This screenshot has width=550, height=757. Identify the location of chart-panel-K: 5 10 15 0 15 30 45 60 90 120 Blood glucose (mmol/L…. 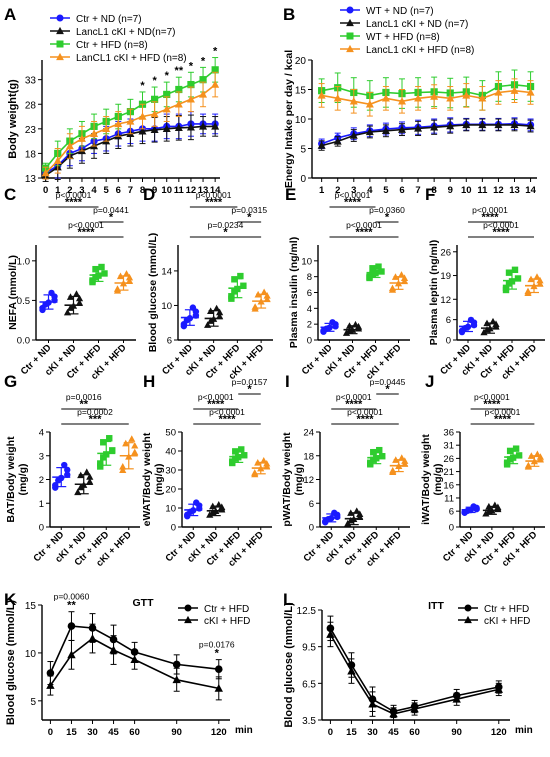
(129, 665).